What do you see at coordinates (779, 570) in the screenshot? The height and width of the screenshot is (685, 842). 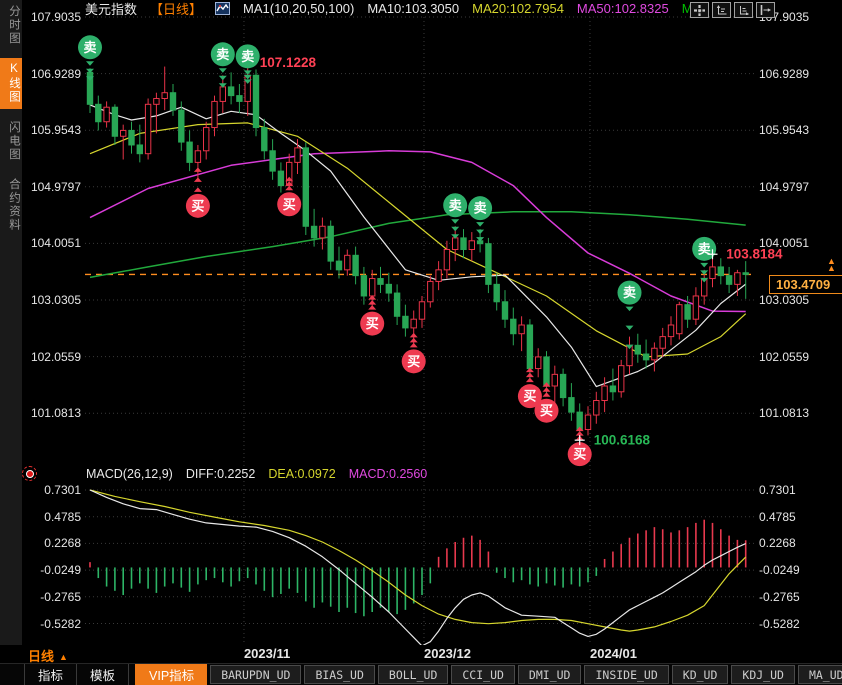 I see `macd-tick-right: -0.0249` at bounding box center [779, 570].